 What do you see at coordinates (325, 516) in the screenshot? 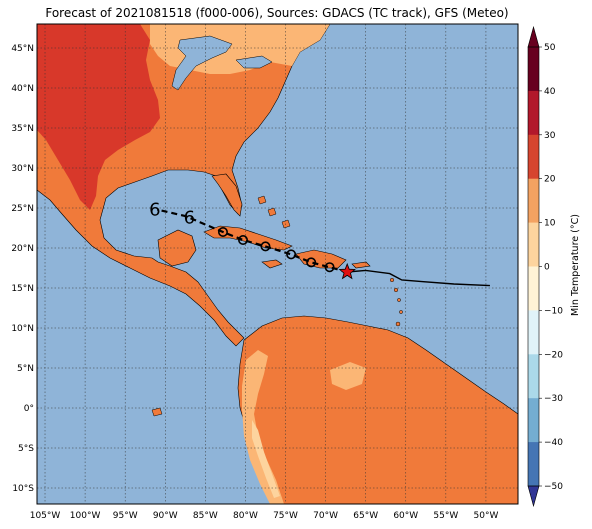
I see `lon-tick-label: 70°W` at bounding box center [325, 516].